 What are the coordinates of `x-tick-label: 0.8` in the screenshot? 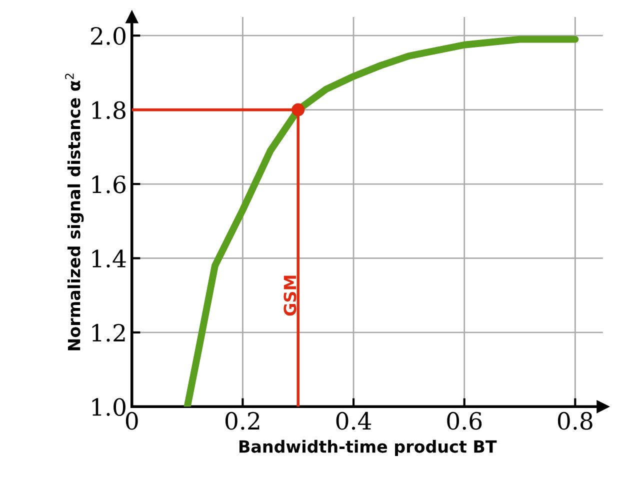 It's located at (575, 421).